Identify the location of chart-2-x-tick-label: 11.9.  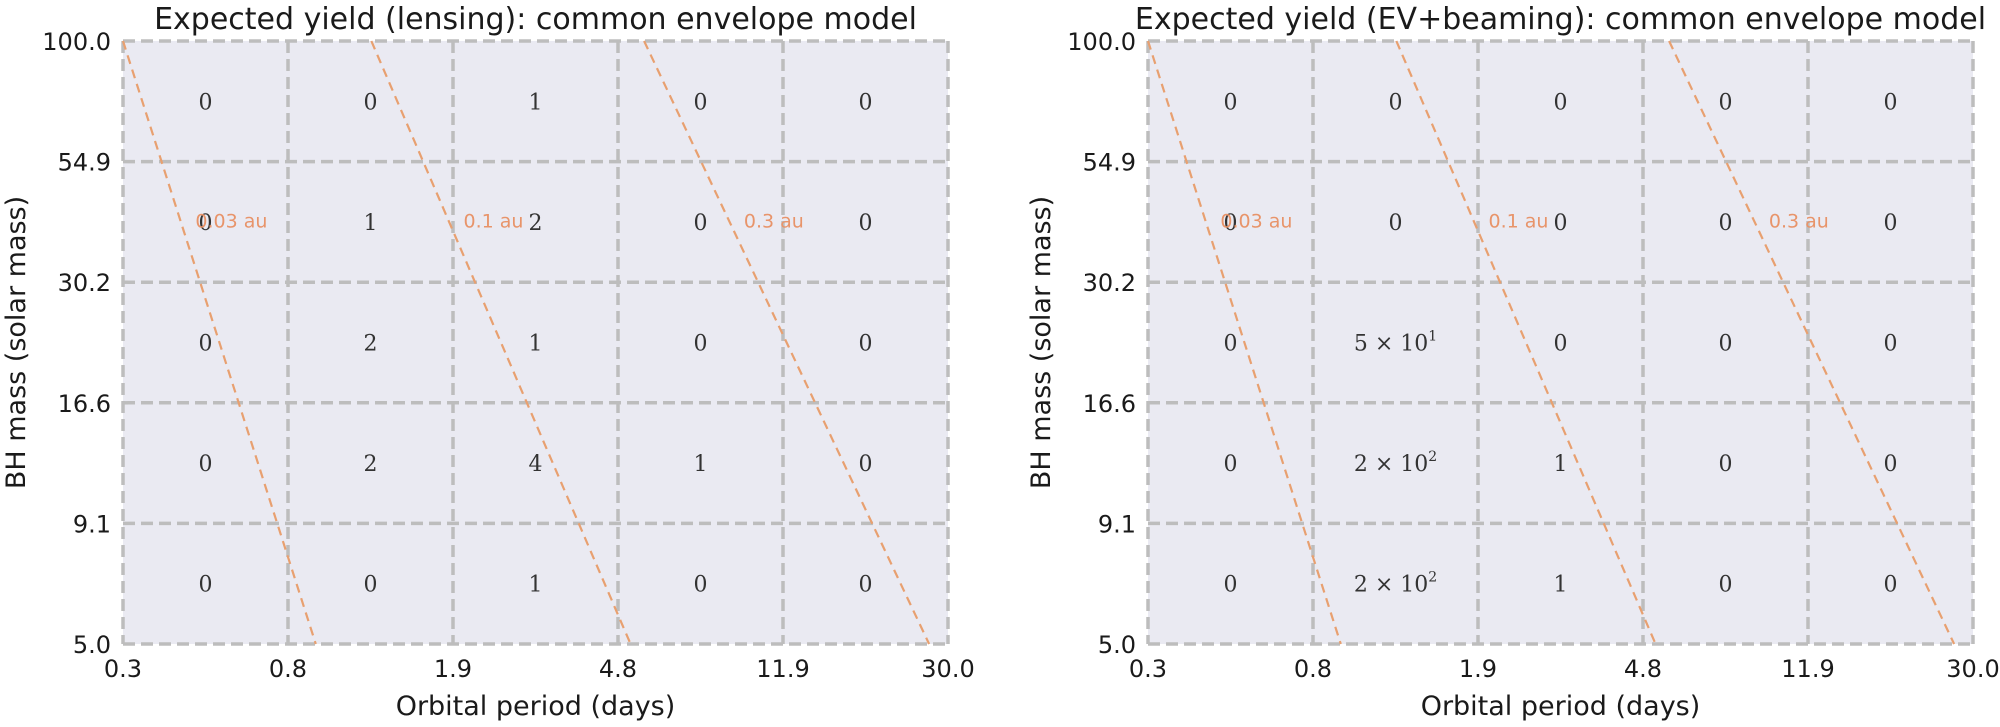
(1807, 669).